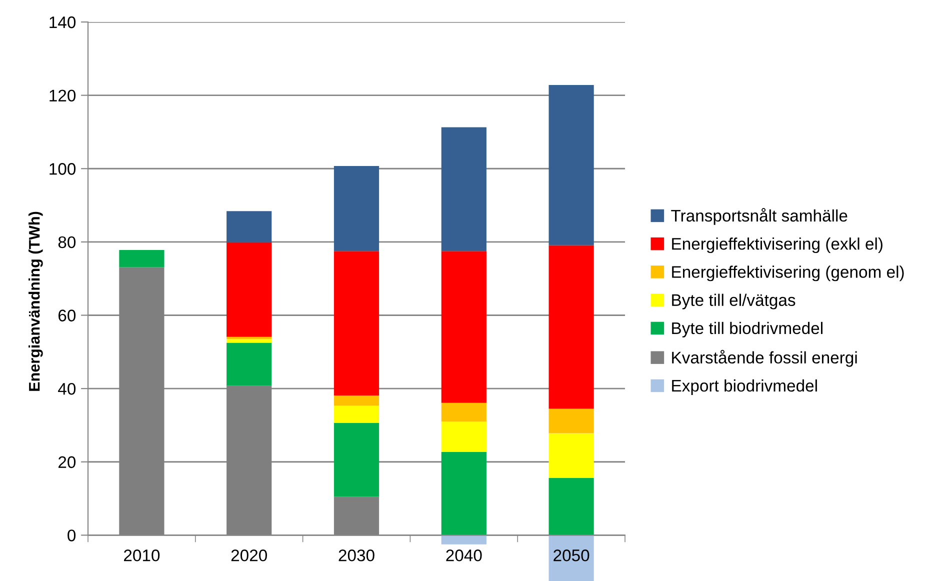 The image size is (936, 581). Describe the element at coordinates (142, 556) in the screenshot. I see `x-tick-label: 2010` at that location.